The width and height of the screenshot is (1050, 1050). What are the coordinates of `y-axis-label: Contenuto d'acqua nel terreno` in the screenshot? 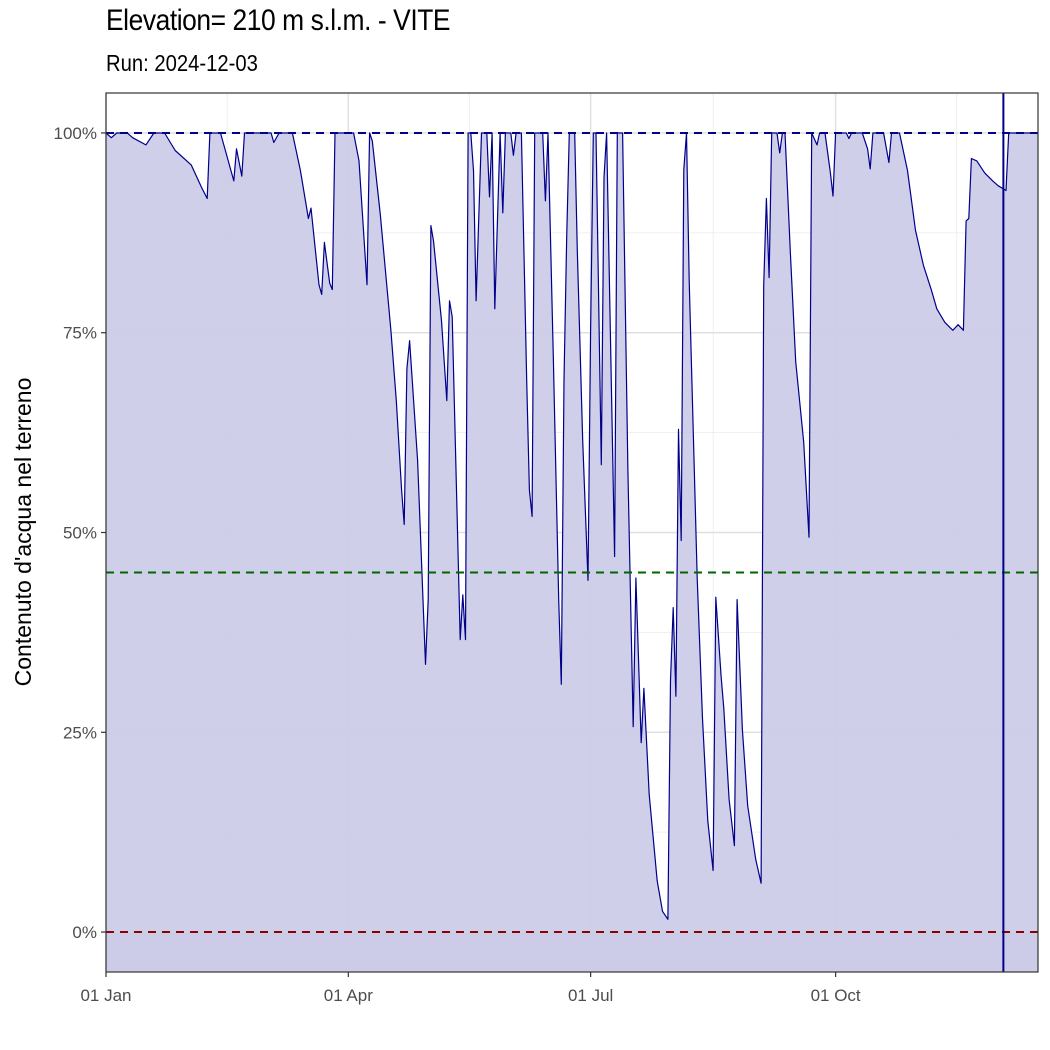 It's located at (23, 532).